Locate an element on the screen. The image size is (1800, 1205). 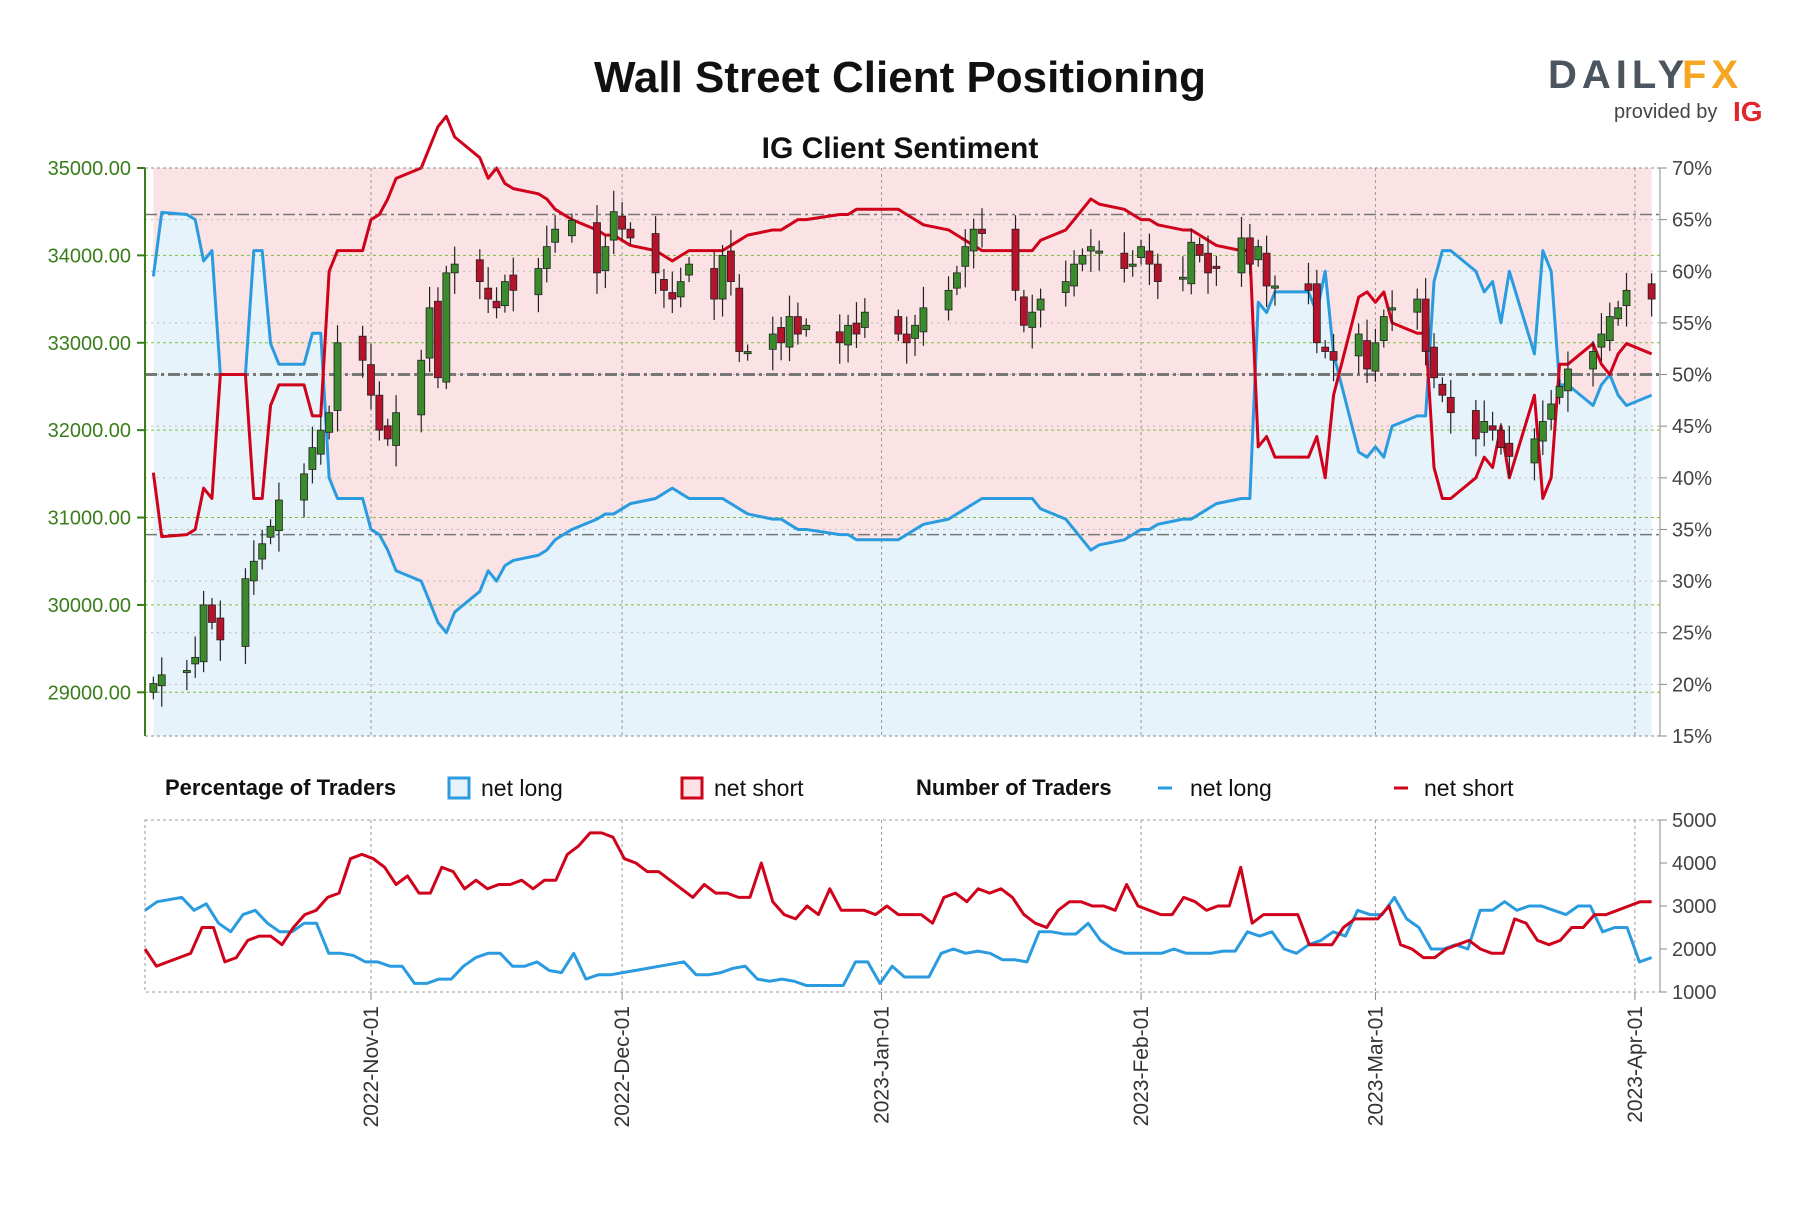
left-tick-label: 33000.00 is located at coordinates (89, 344).